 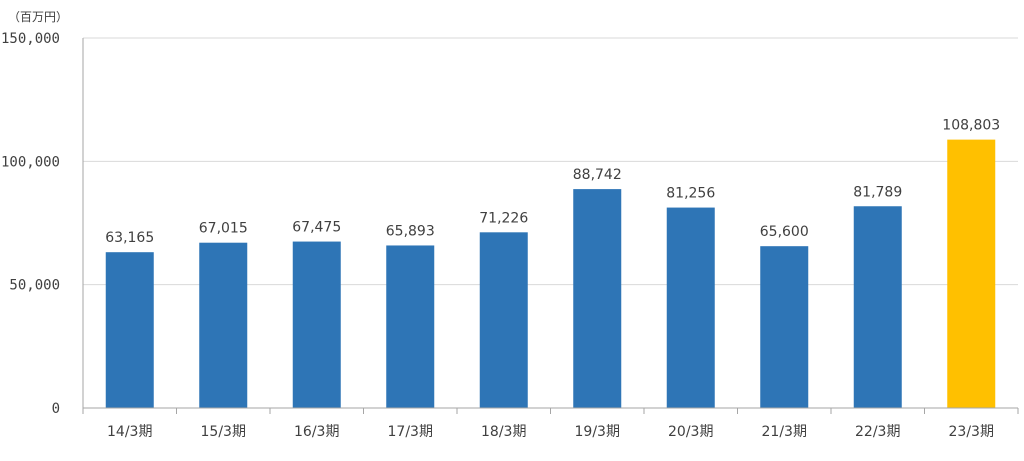 I want to click on data-label: 71,226, so click(x=503, y=218).